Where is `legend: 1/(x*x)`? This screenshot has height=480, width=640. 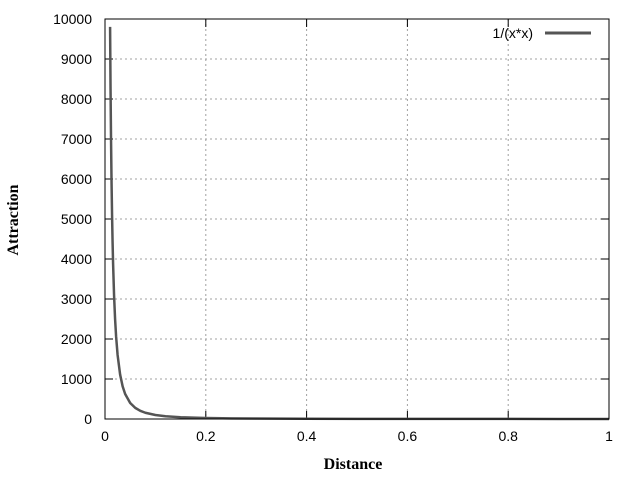 legend: 1/(x*x) is located at coordinates (542, 33).